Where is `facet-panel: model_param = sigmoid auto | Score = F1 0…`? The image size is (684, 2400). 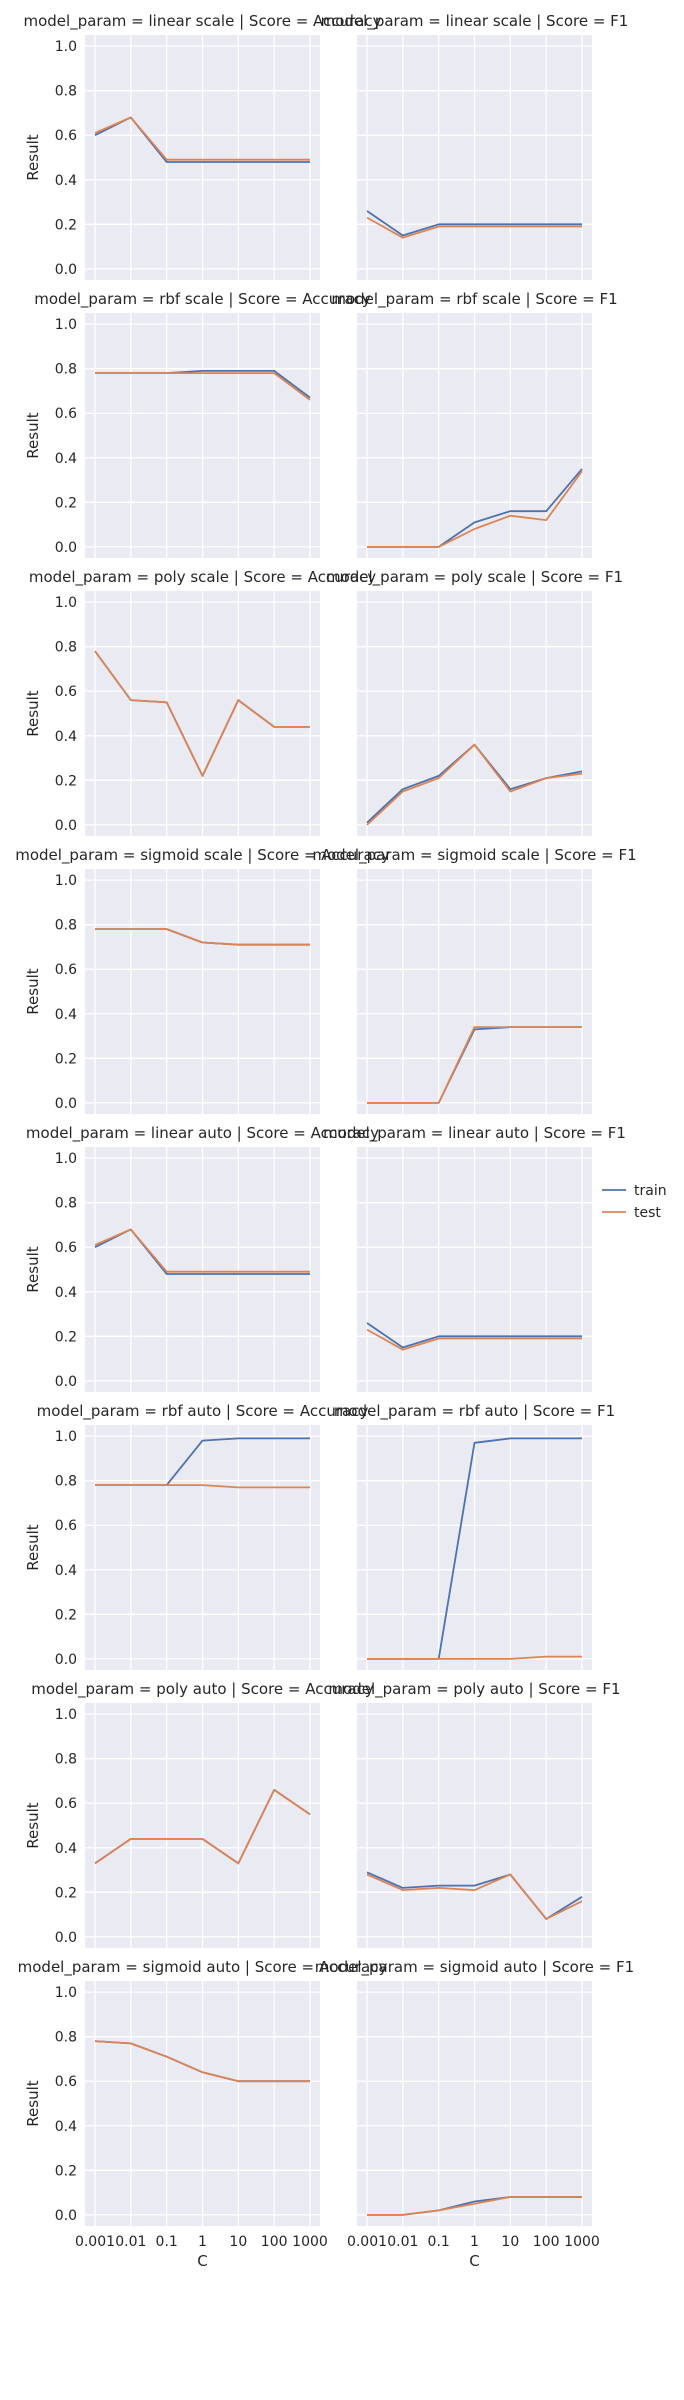
facet-panel: model_param = sigmoid auto | Score = F1 0… is located at coordinates (474, 2114).